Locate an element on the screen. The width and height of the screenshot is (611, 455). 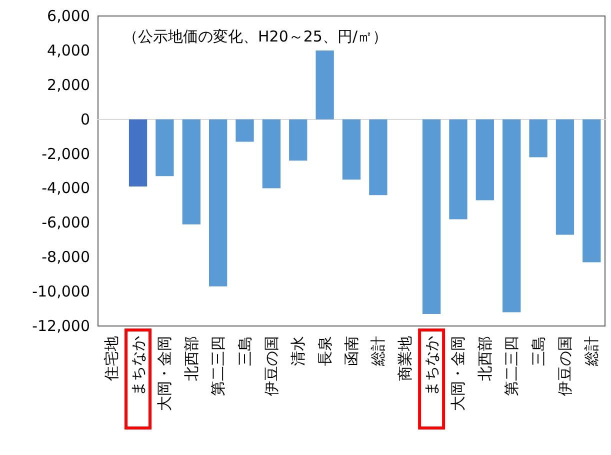
y-tick-label: 4,000 is located at coordinates (68, 50).